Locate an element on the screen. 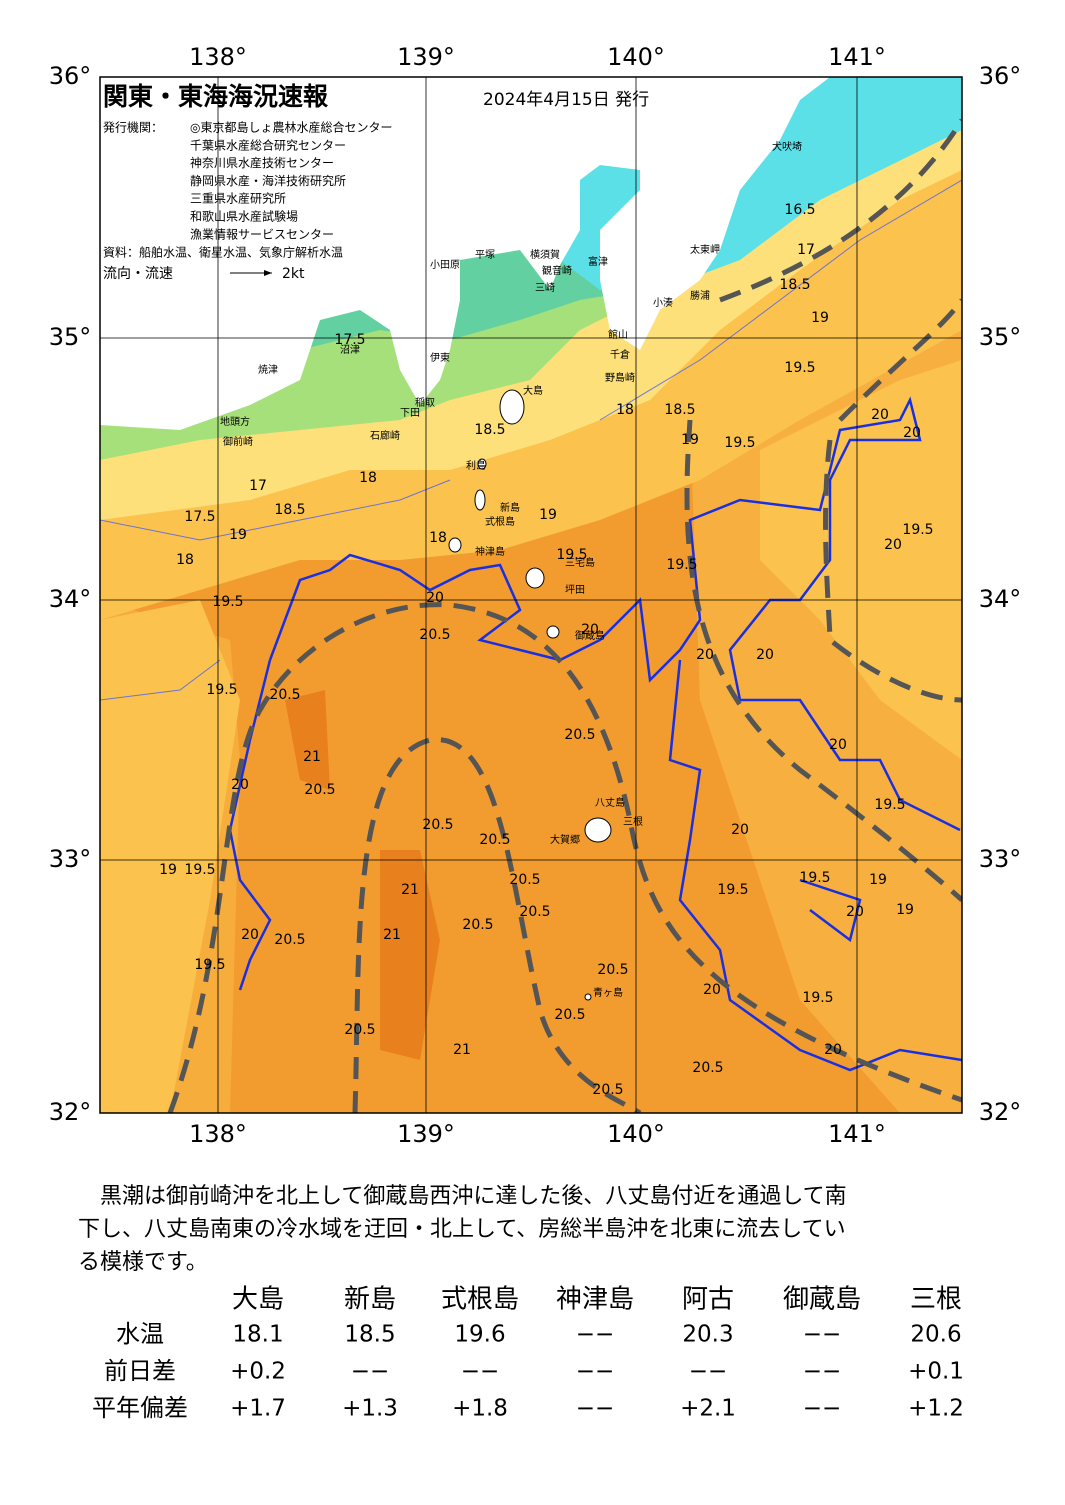  issuer: 和歌山県水産試験場 is located at coordinates (244, 216).